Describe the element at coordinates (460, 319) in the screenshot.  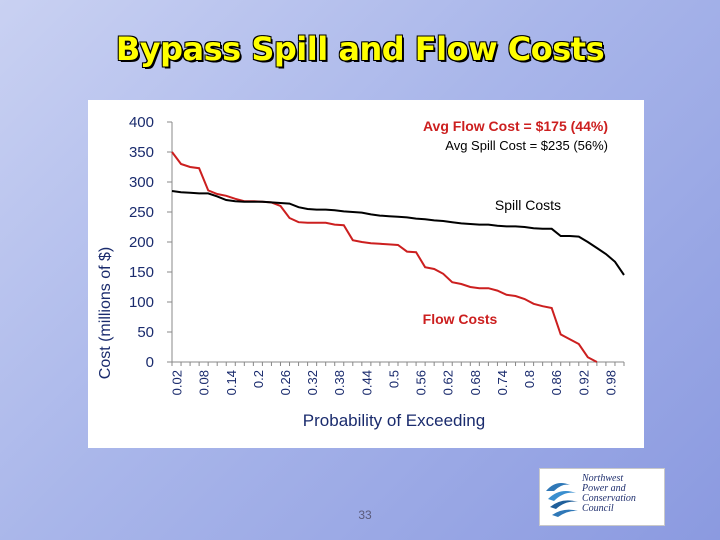
I see `annotation-flow-costs: Flow Costs` at that location.